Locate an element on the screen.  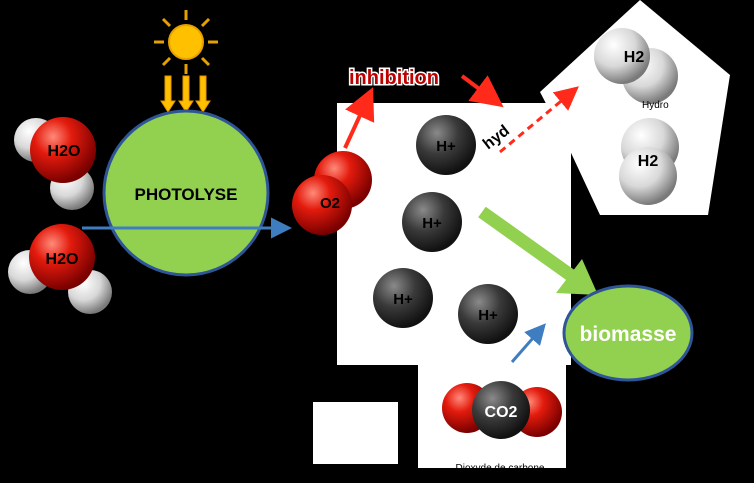
co2-molecule: CO2 is located at coordinates (502, 410).